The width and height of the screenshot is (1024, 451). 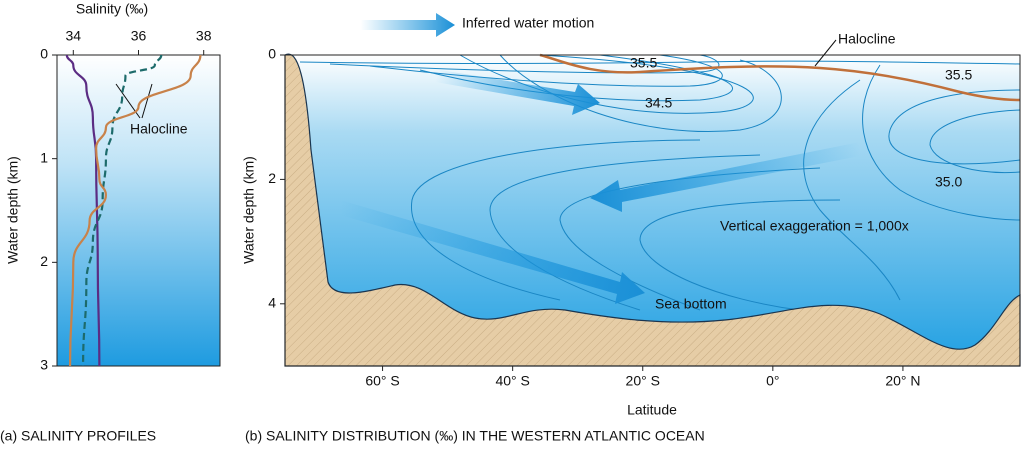 I want to click on y-tick-label: 4, so click(x=272, y=303).